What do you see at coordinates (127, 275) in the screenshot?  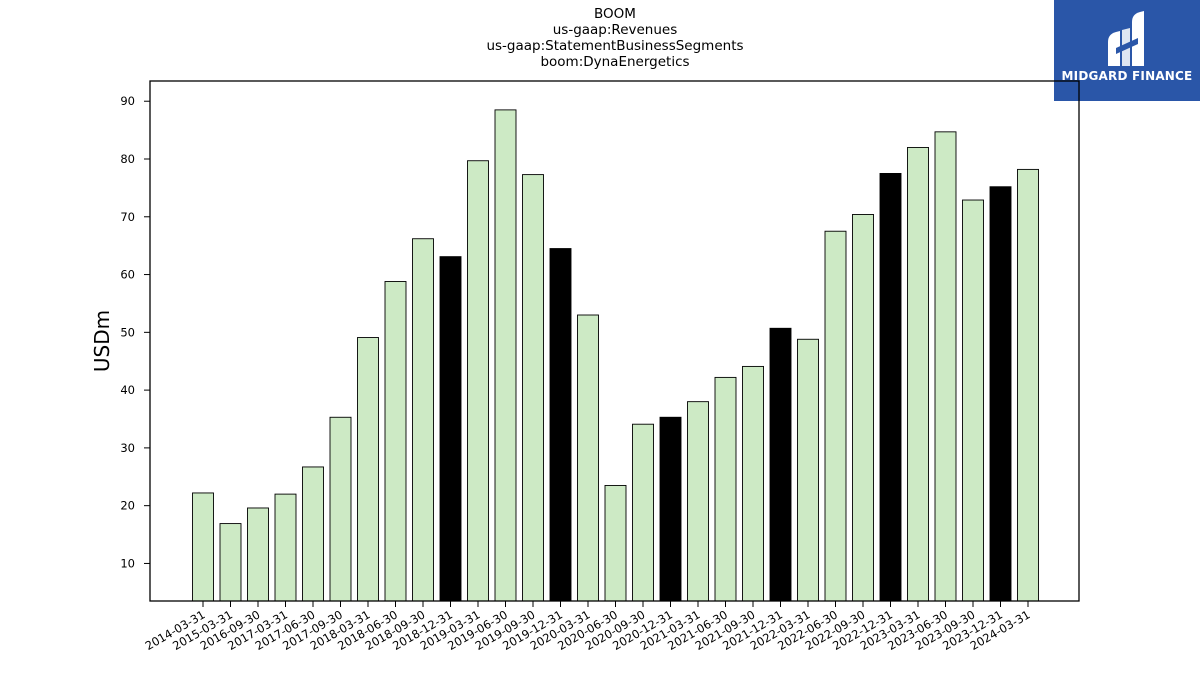 I see `y-tick-label: 60` at bounding box center [127, 275].